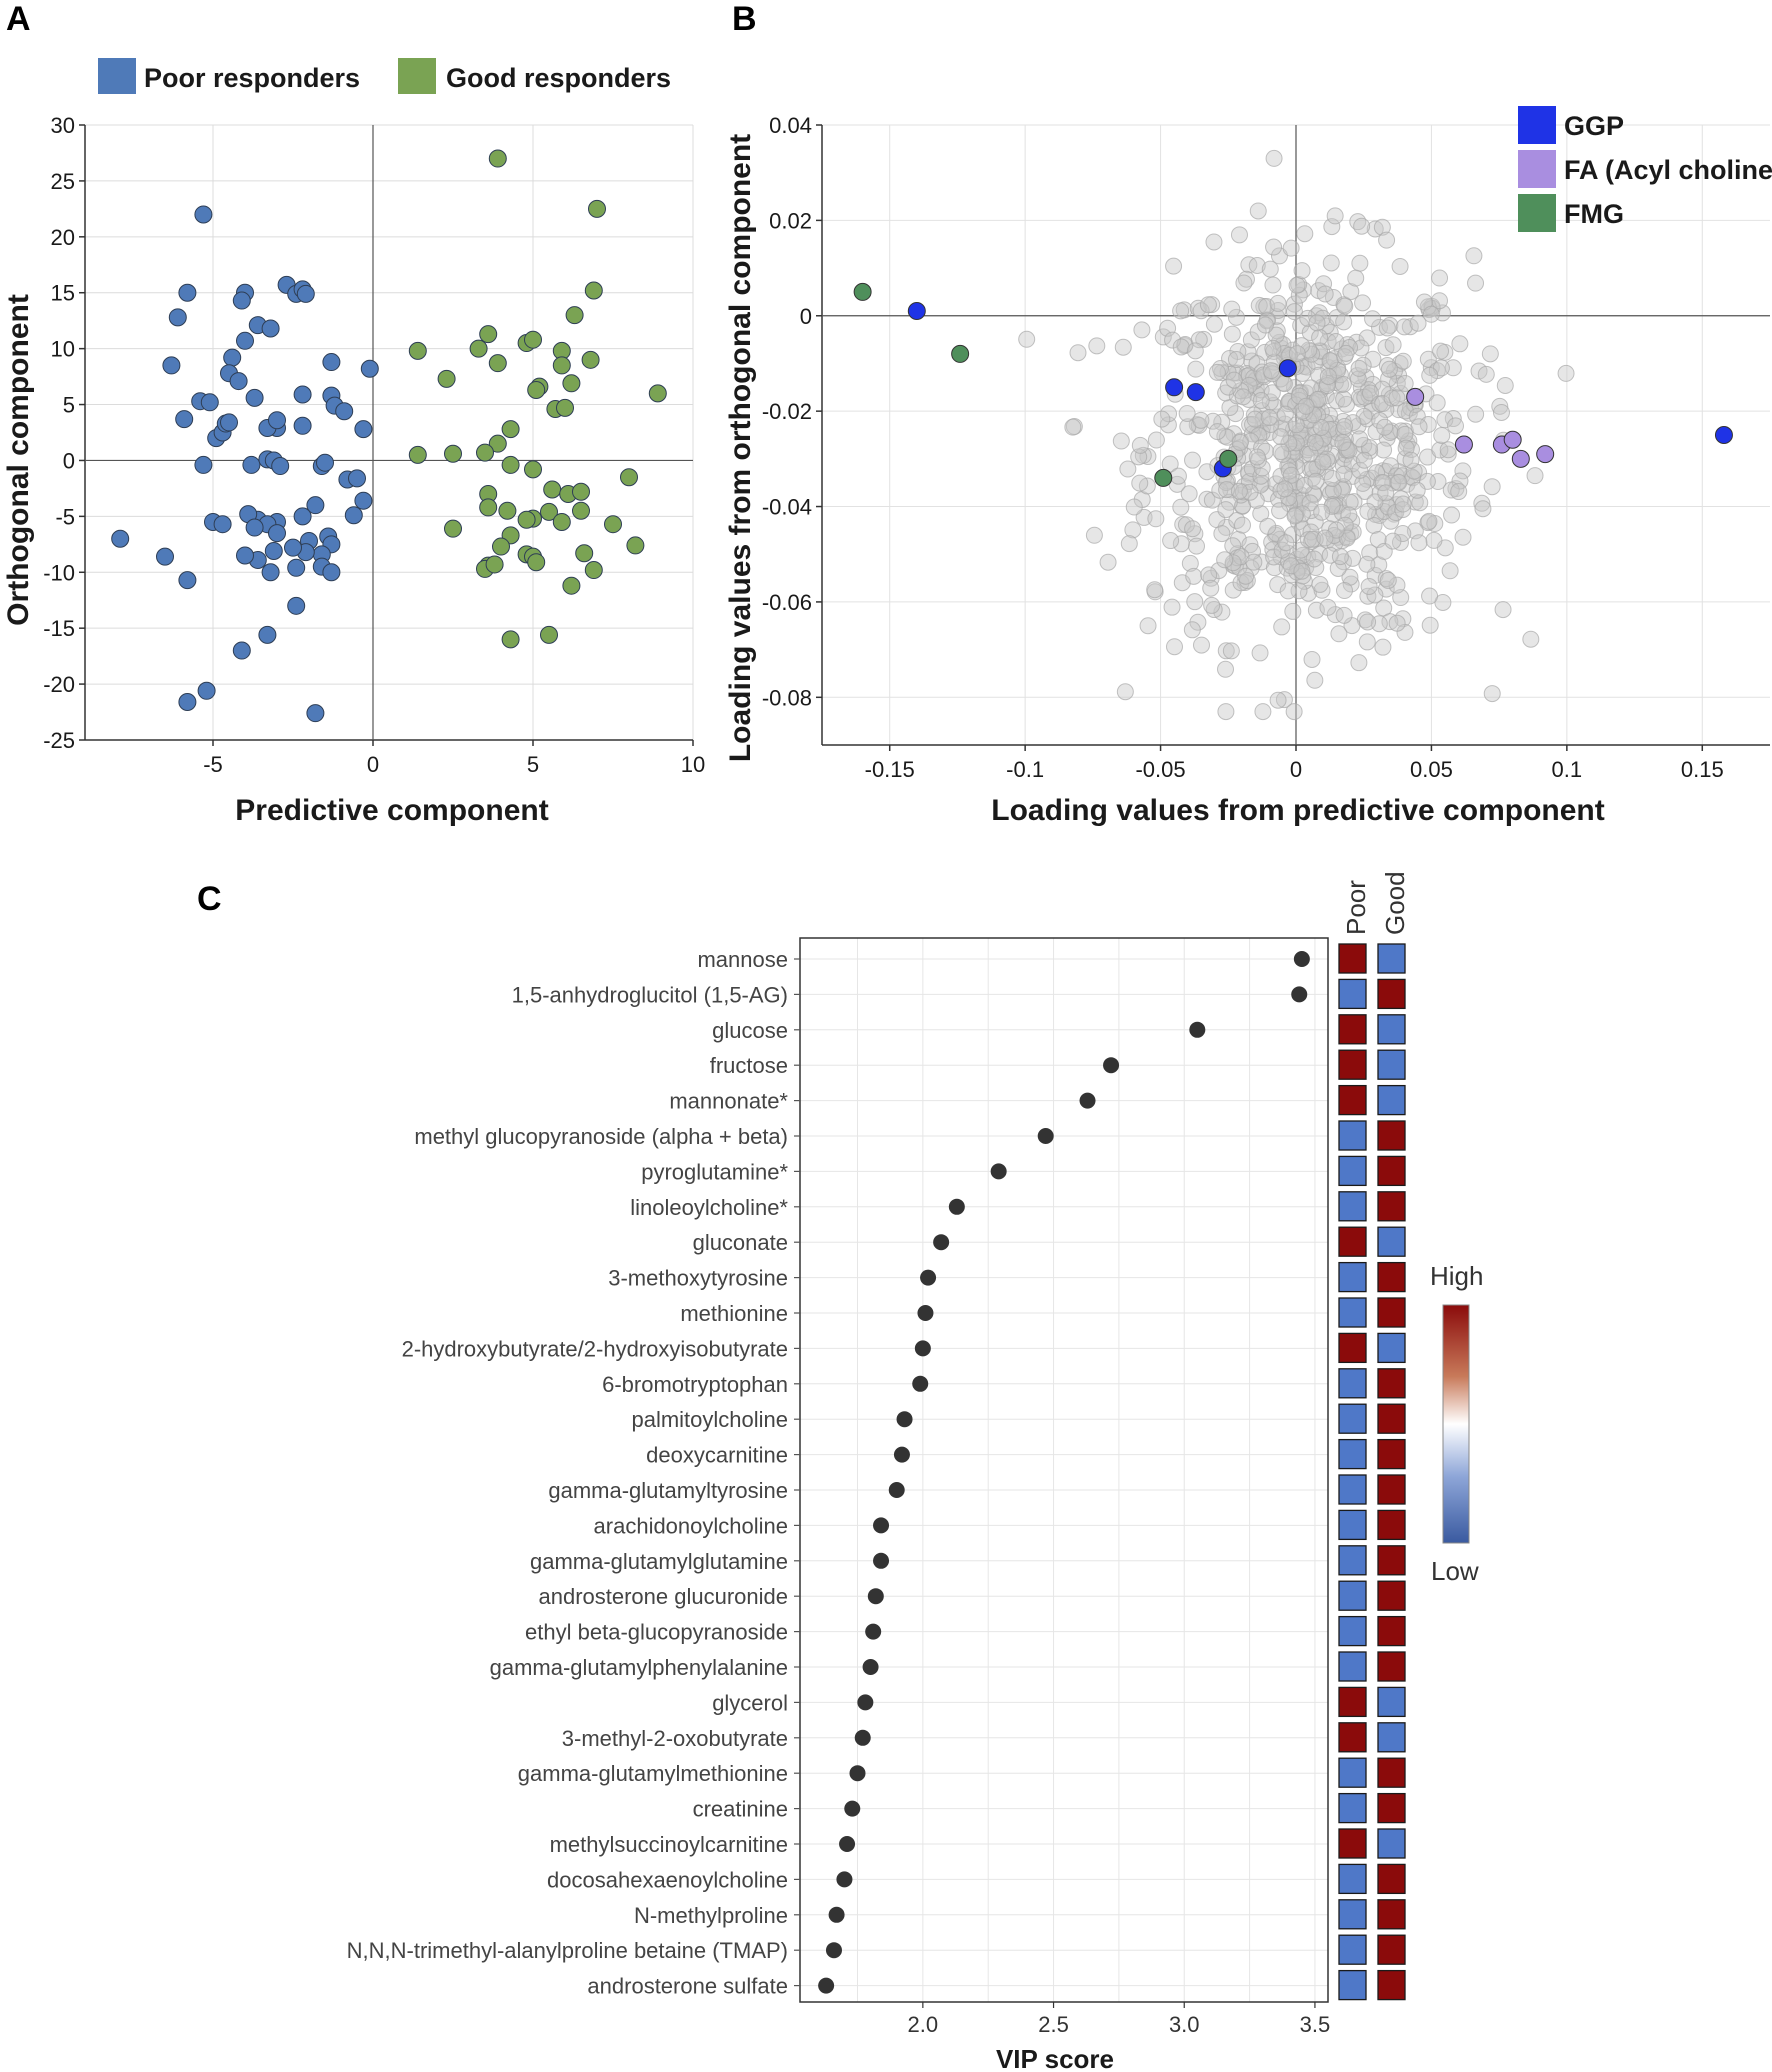 The width and height of the screenshot is (1772, 2072). Describe the element at coordinates (1431, 769) in the screenshot. I see `panel-b-xtick-label: 0.05` at that location.